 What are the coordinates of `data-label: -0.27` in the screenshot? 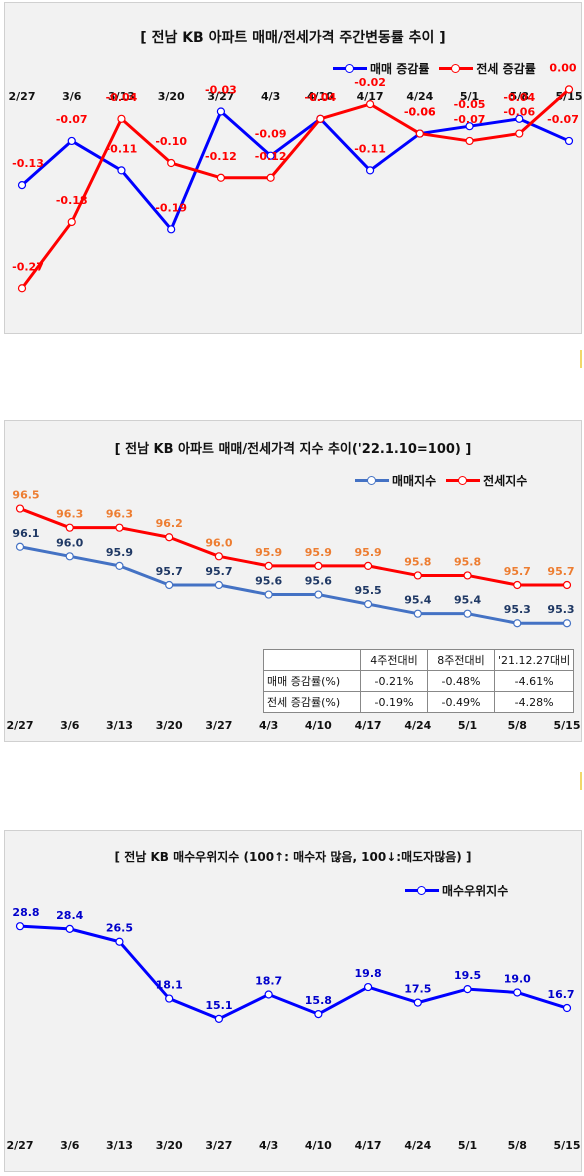 It's located at (28, 266).